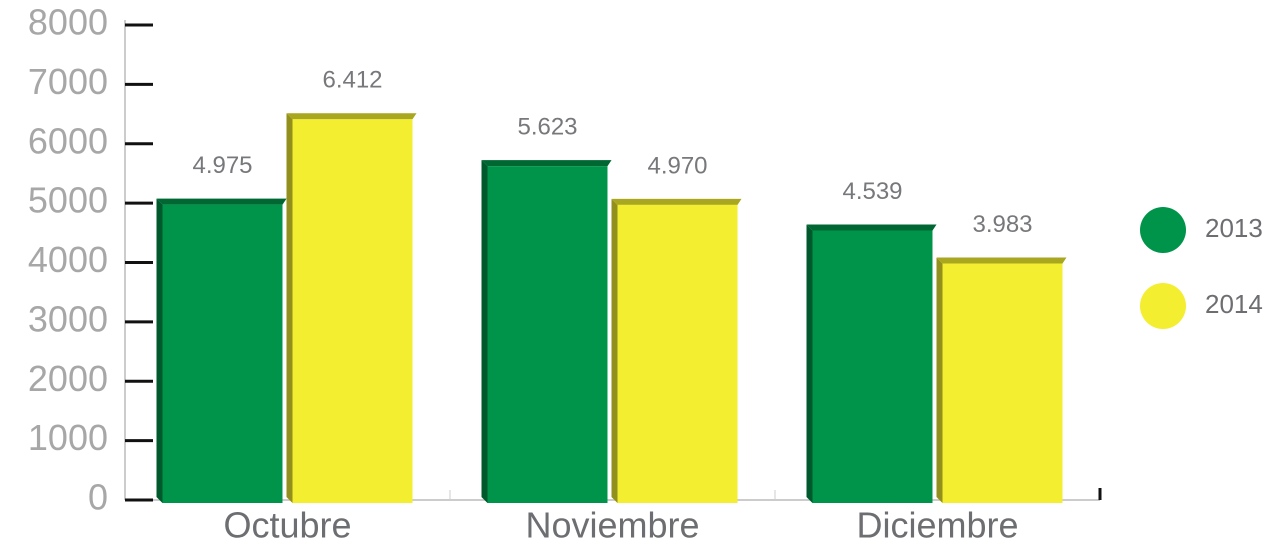  Describe the element at coordinates (222, 165) in the screenshot. I see `value-label: 4.975` at that location.